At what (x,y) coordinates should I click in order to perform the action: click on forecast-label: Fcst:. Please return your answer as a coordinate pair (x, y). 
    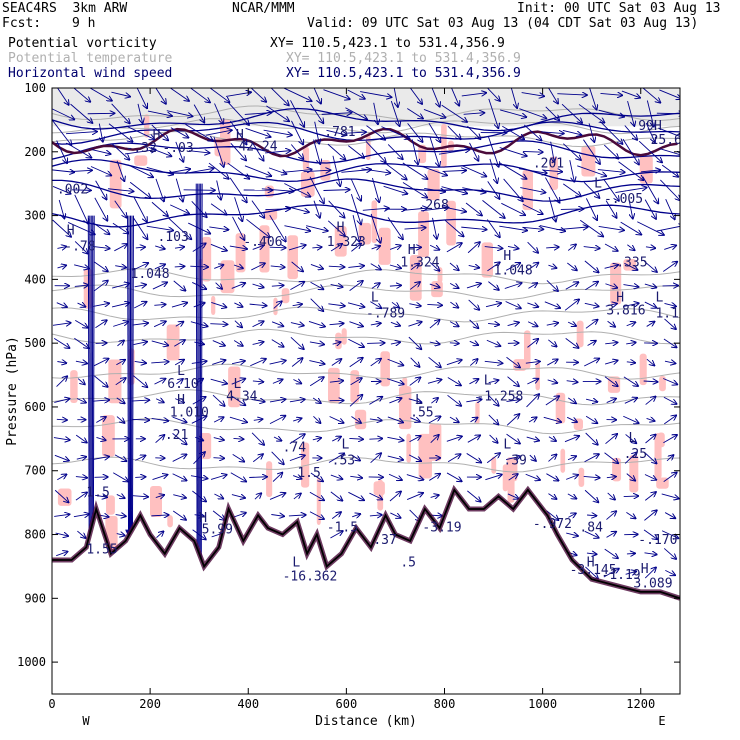
    Looking at the image, I should click on (22, 23).